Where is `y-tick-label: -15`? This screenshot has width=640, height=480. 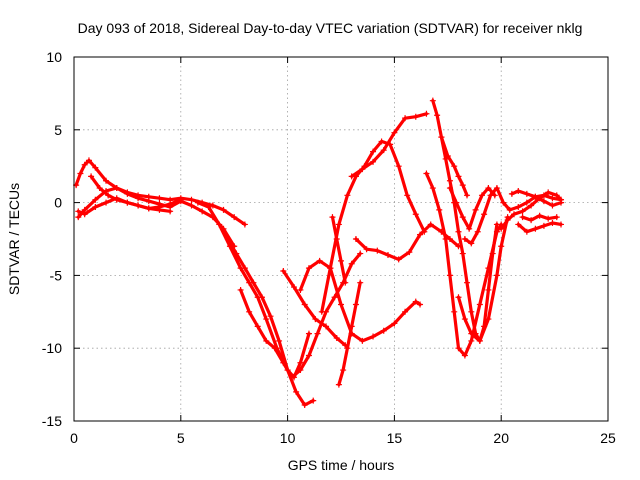 y-tick-label: -15 is located at coordinates (52, 421).